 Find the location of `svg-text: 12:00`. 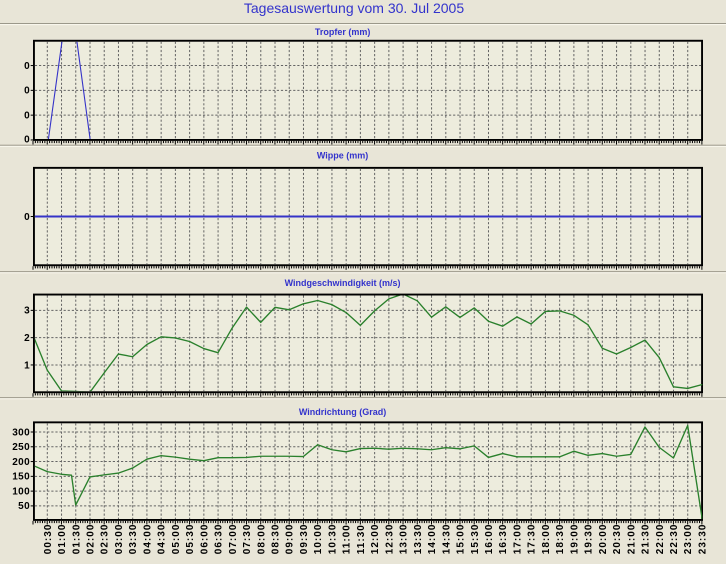

svg-text: 12:00 is located at coordinates (375, 539).